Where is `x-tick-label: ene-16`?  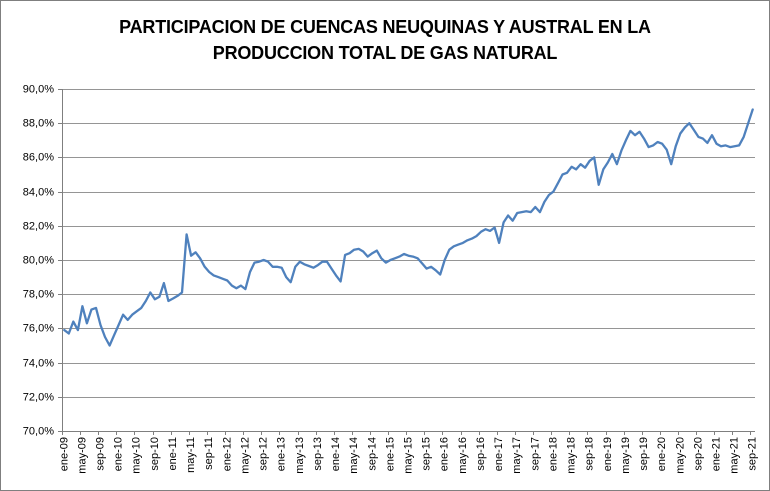
x-tick-label: ene-16 is located at coordinates (445, 454).